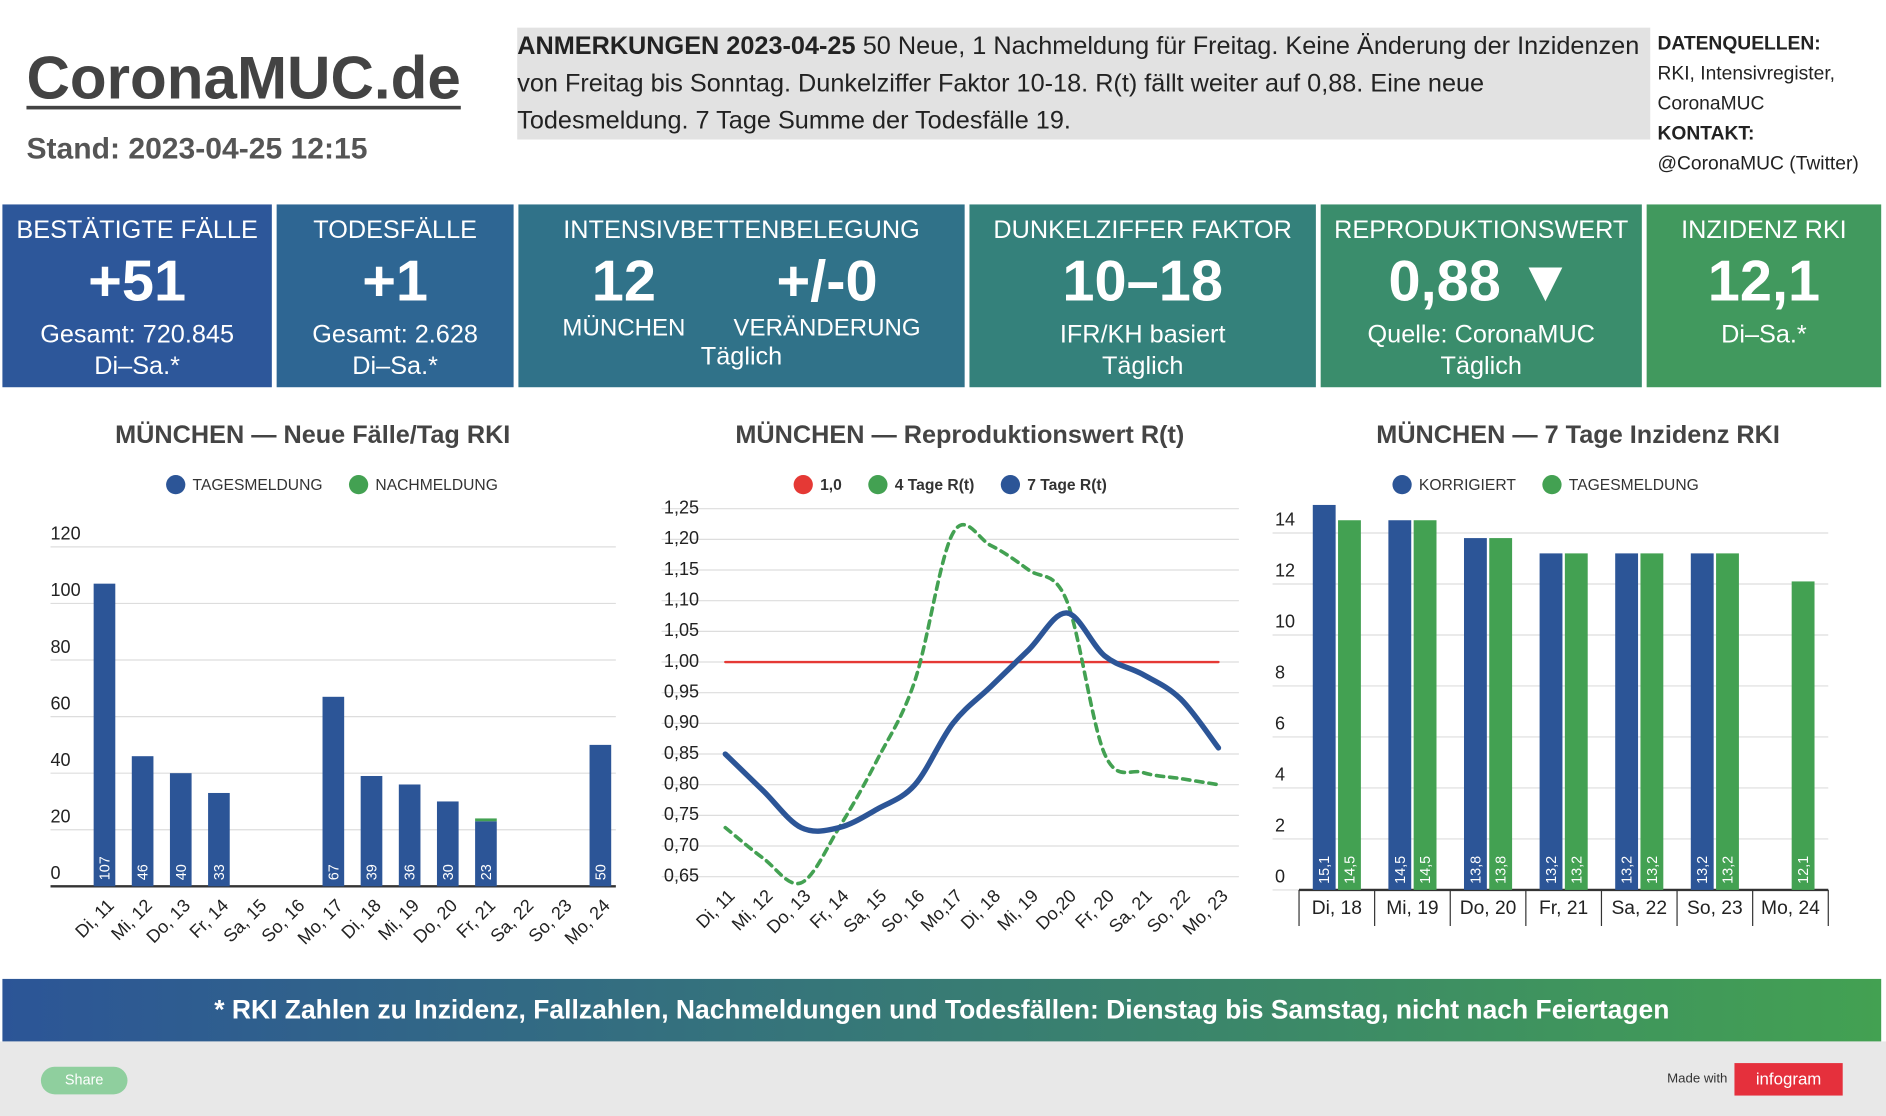  I want to click on legend: KORRIGIERT TAGESMELDUNG, so click(1545, 485).